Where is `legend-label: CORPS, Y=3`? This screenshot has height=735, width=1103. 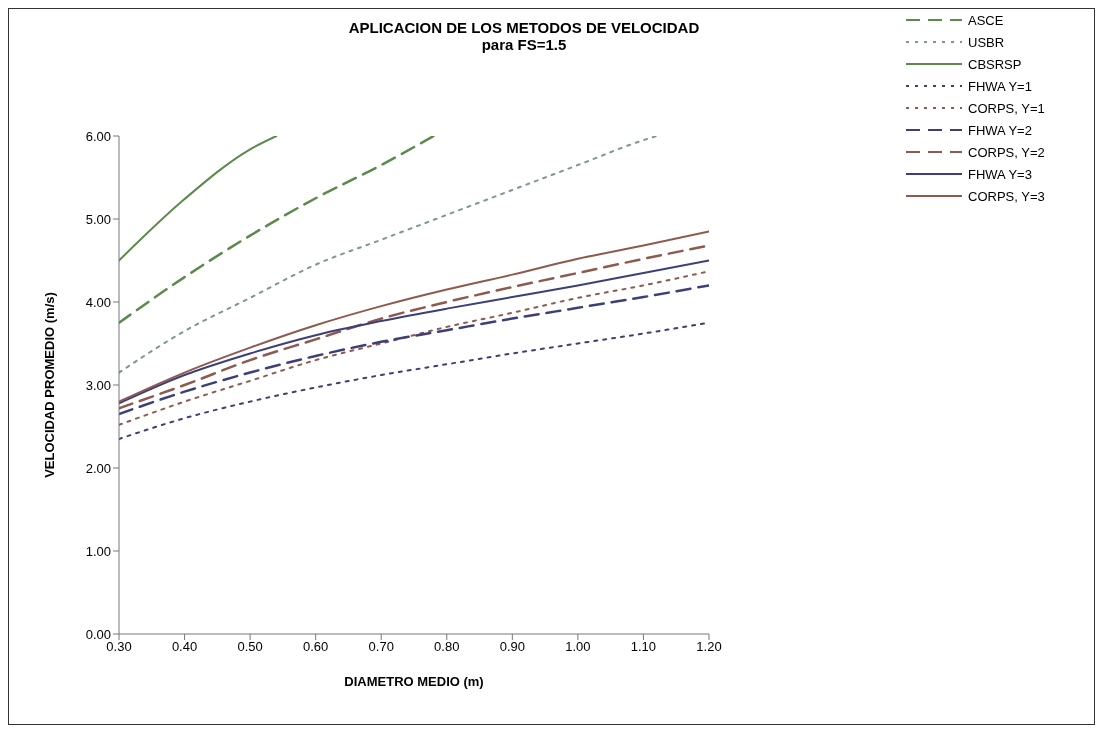 legend-label: CORPS, Y=3 is located at coordinates (1006, 196).